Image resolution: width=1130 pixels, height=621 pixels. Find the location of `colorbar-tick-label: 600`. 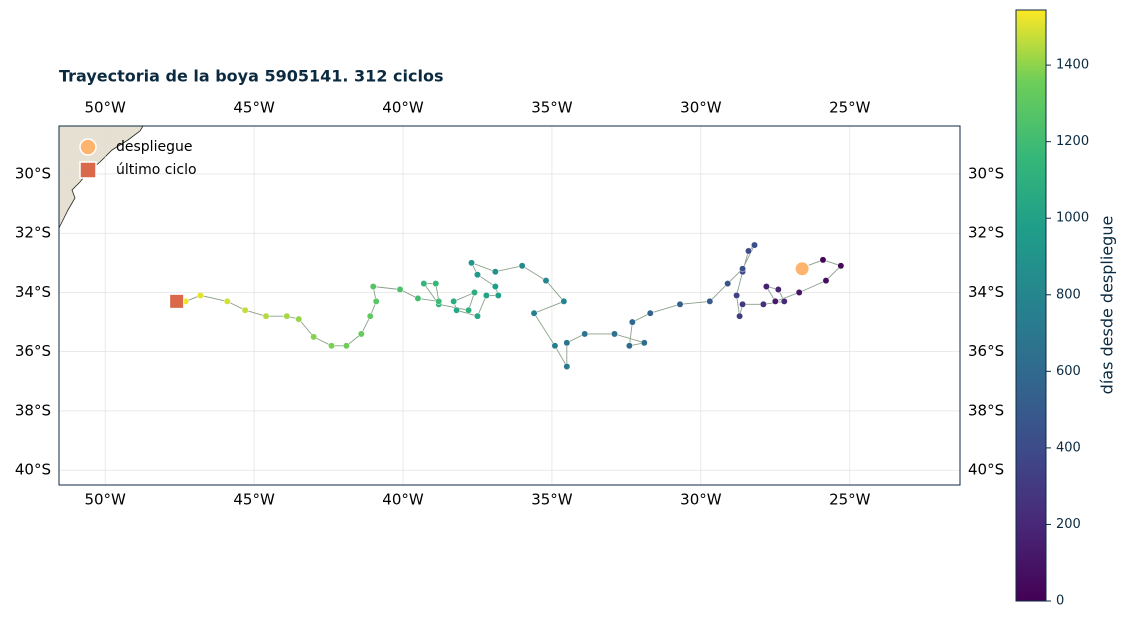

colorbar-tick-label: 600 is located at coordinates (1068, 371).